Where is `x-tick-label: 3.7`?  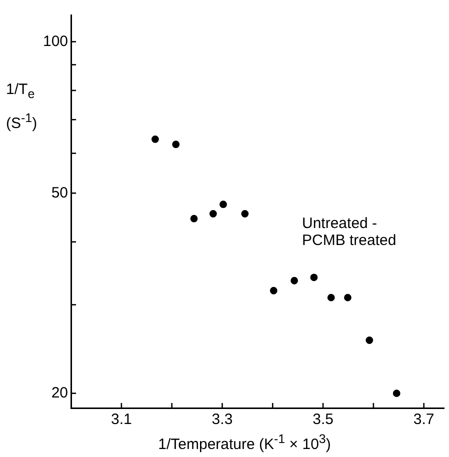 x-tick-label: 3.7 is located at coordinates (423, 419).